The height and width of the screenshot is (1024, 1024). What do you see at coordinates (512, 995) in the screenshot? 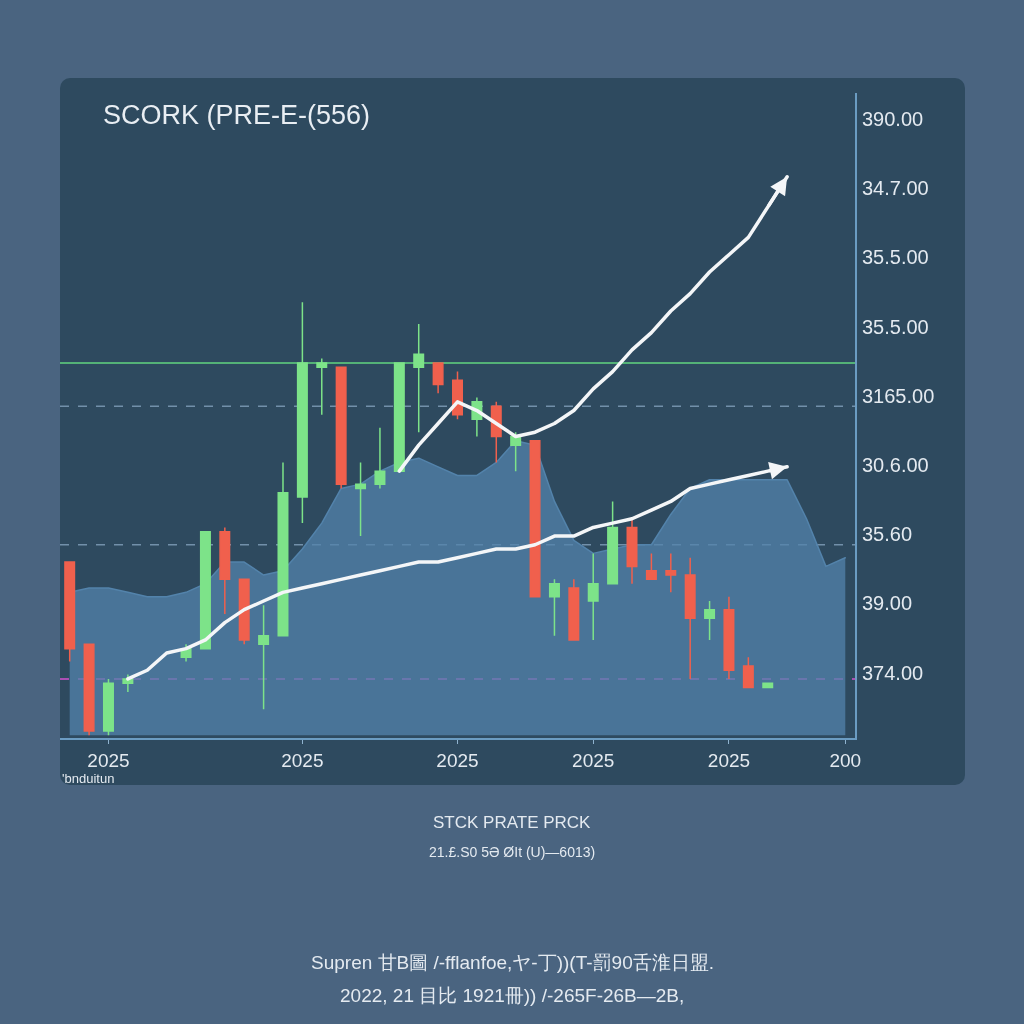
I see `text: 2022, 21 目比 1921冊)) /-265F-26B—2B,` at bounding box center [512, 995].